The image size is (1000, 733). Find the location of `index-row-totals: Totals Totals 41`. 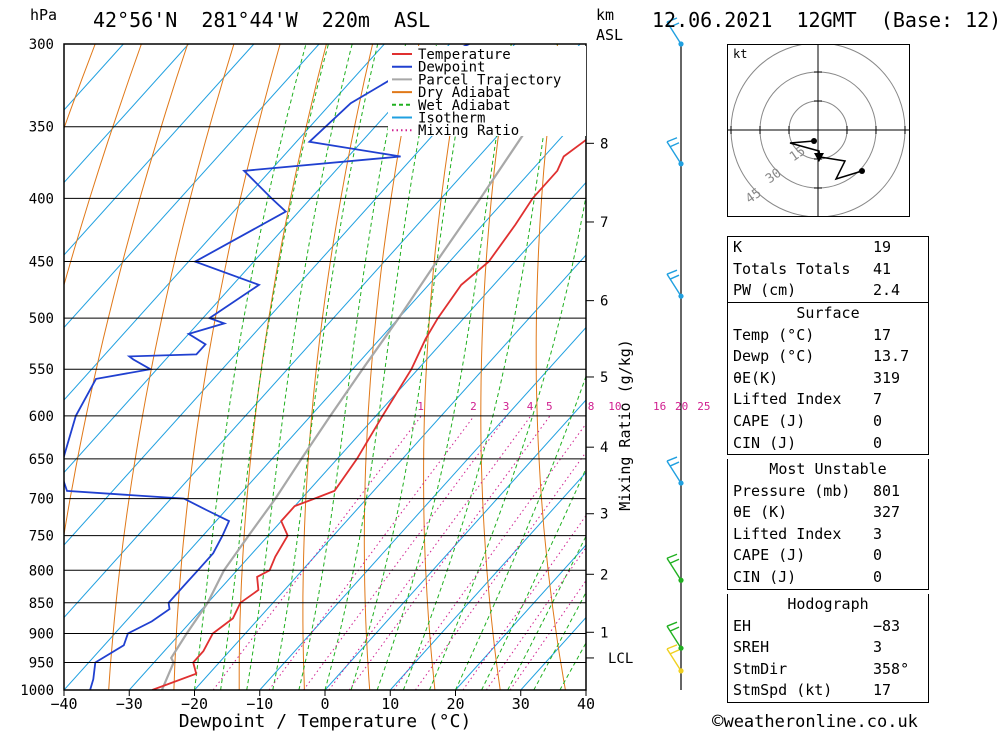

index-row-totals: Totals Totals 41 is located at coordinates (812, 268).